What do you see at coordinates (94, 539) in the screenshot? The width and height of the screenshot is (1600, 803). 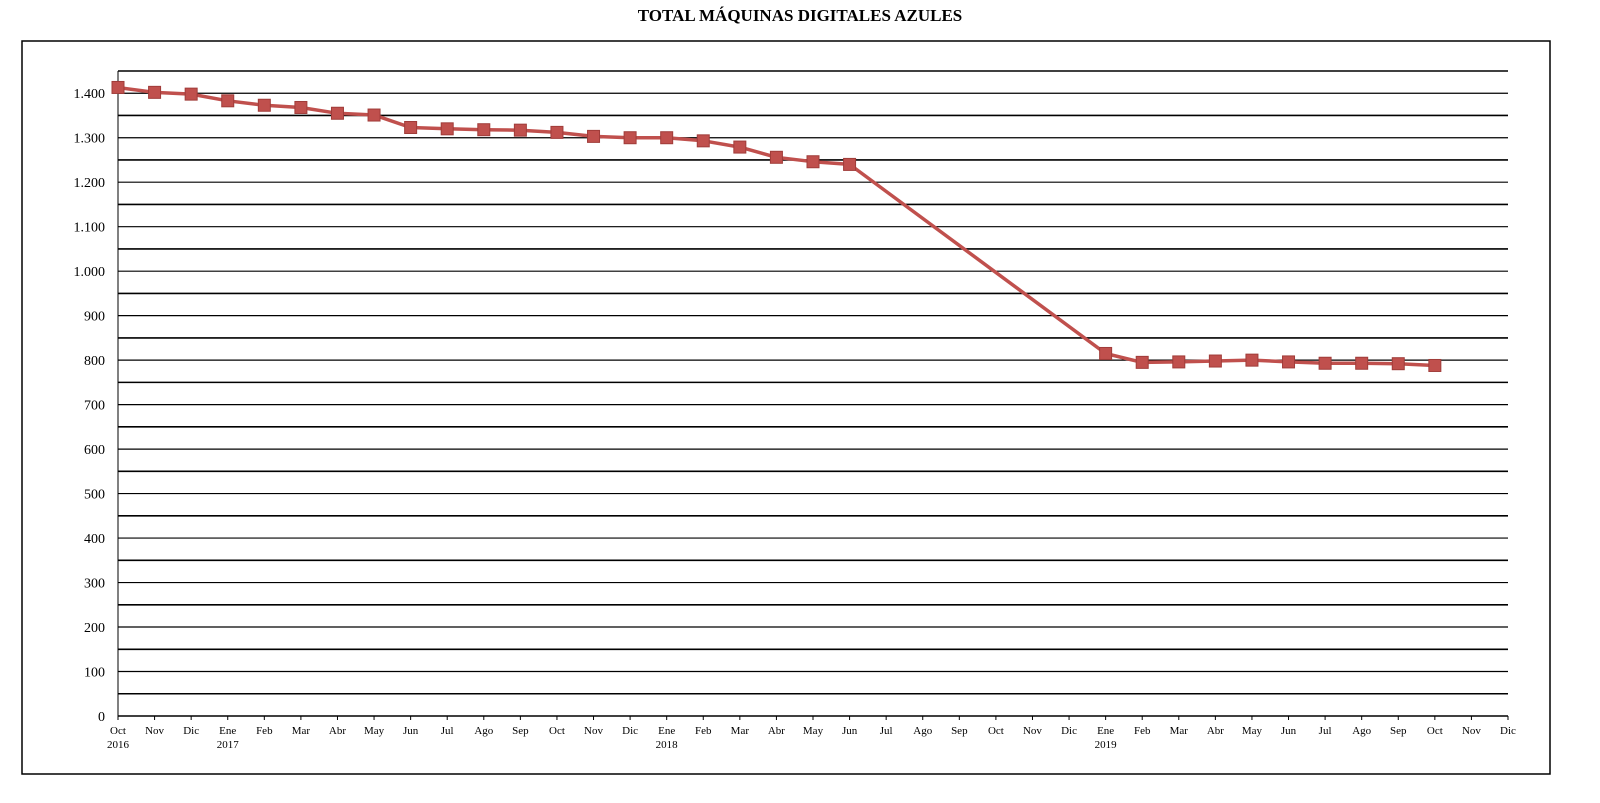 I see `y-tick-label: 400` at bounding box center [94, 539].